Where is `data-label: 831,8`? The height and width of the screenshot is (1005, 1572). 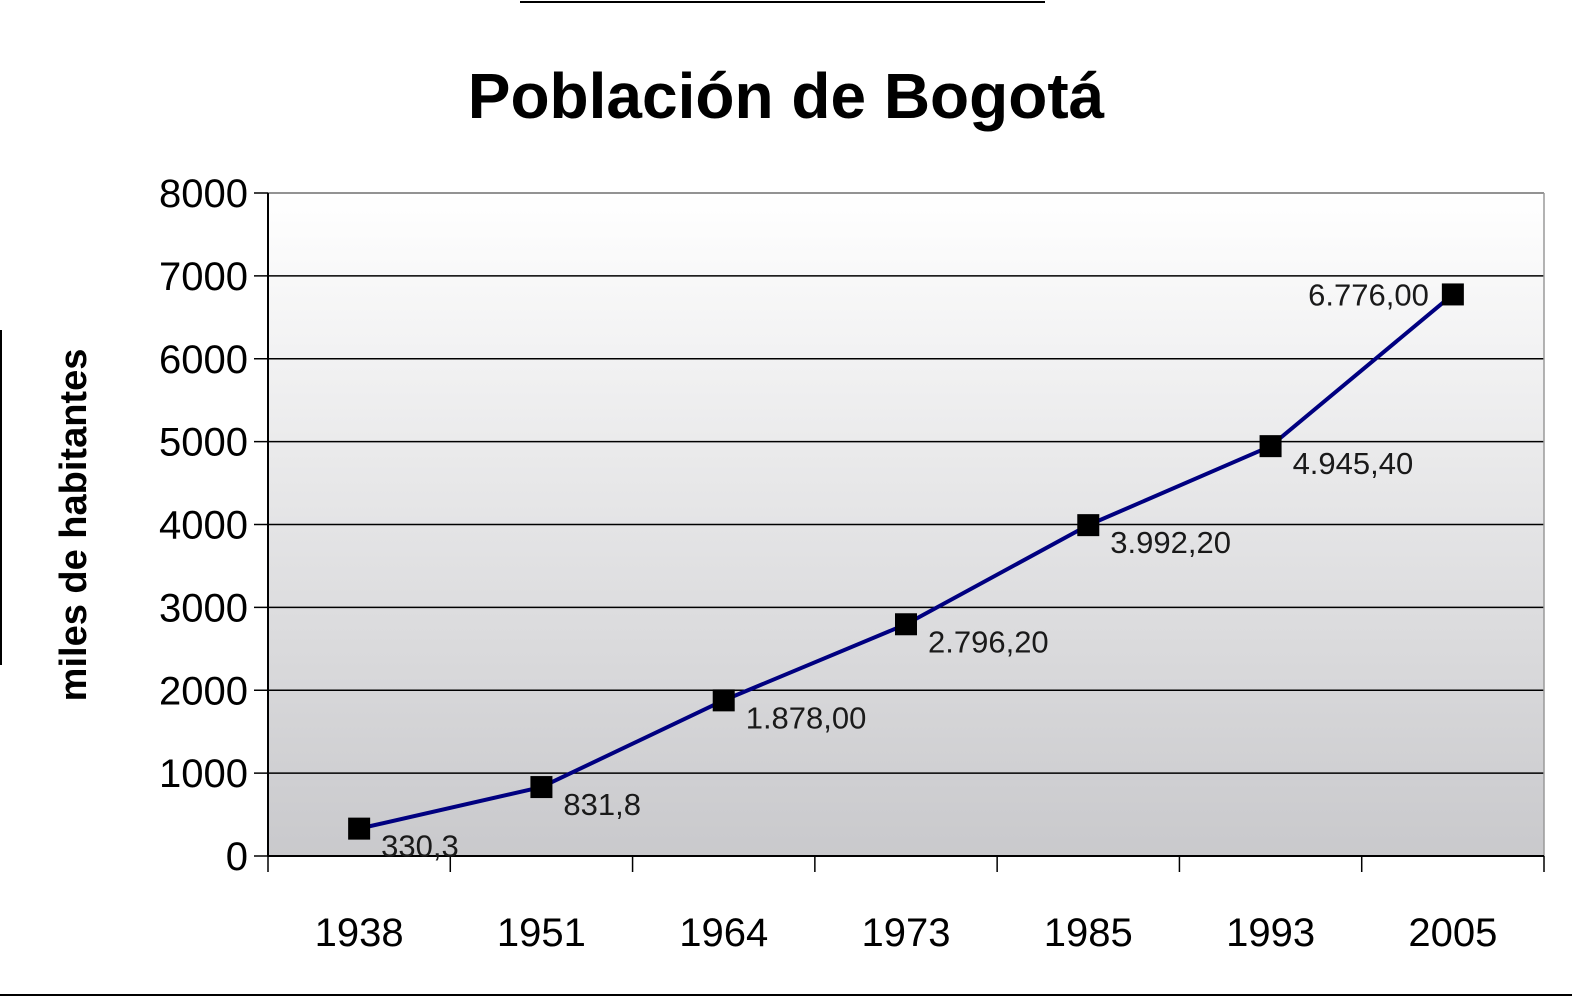 data-label: 831,8 is located at coordinates (602, 804).